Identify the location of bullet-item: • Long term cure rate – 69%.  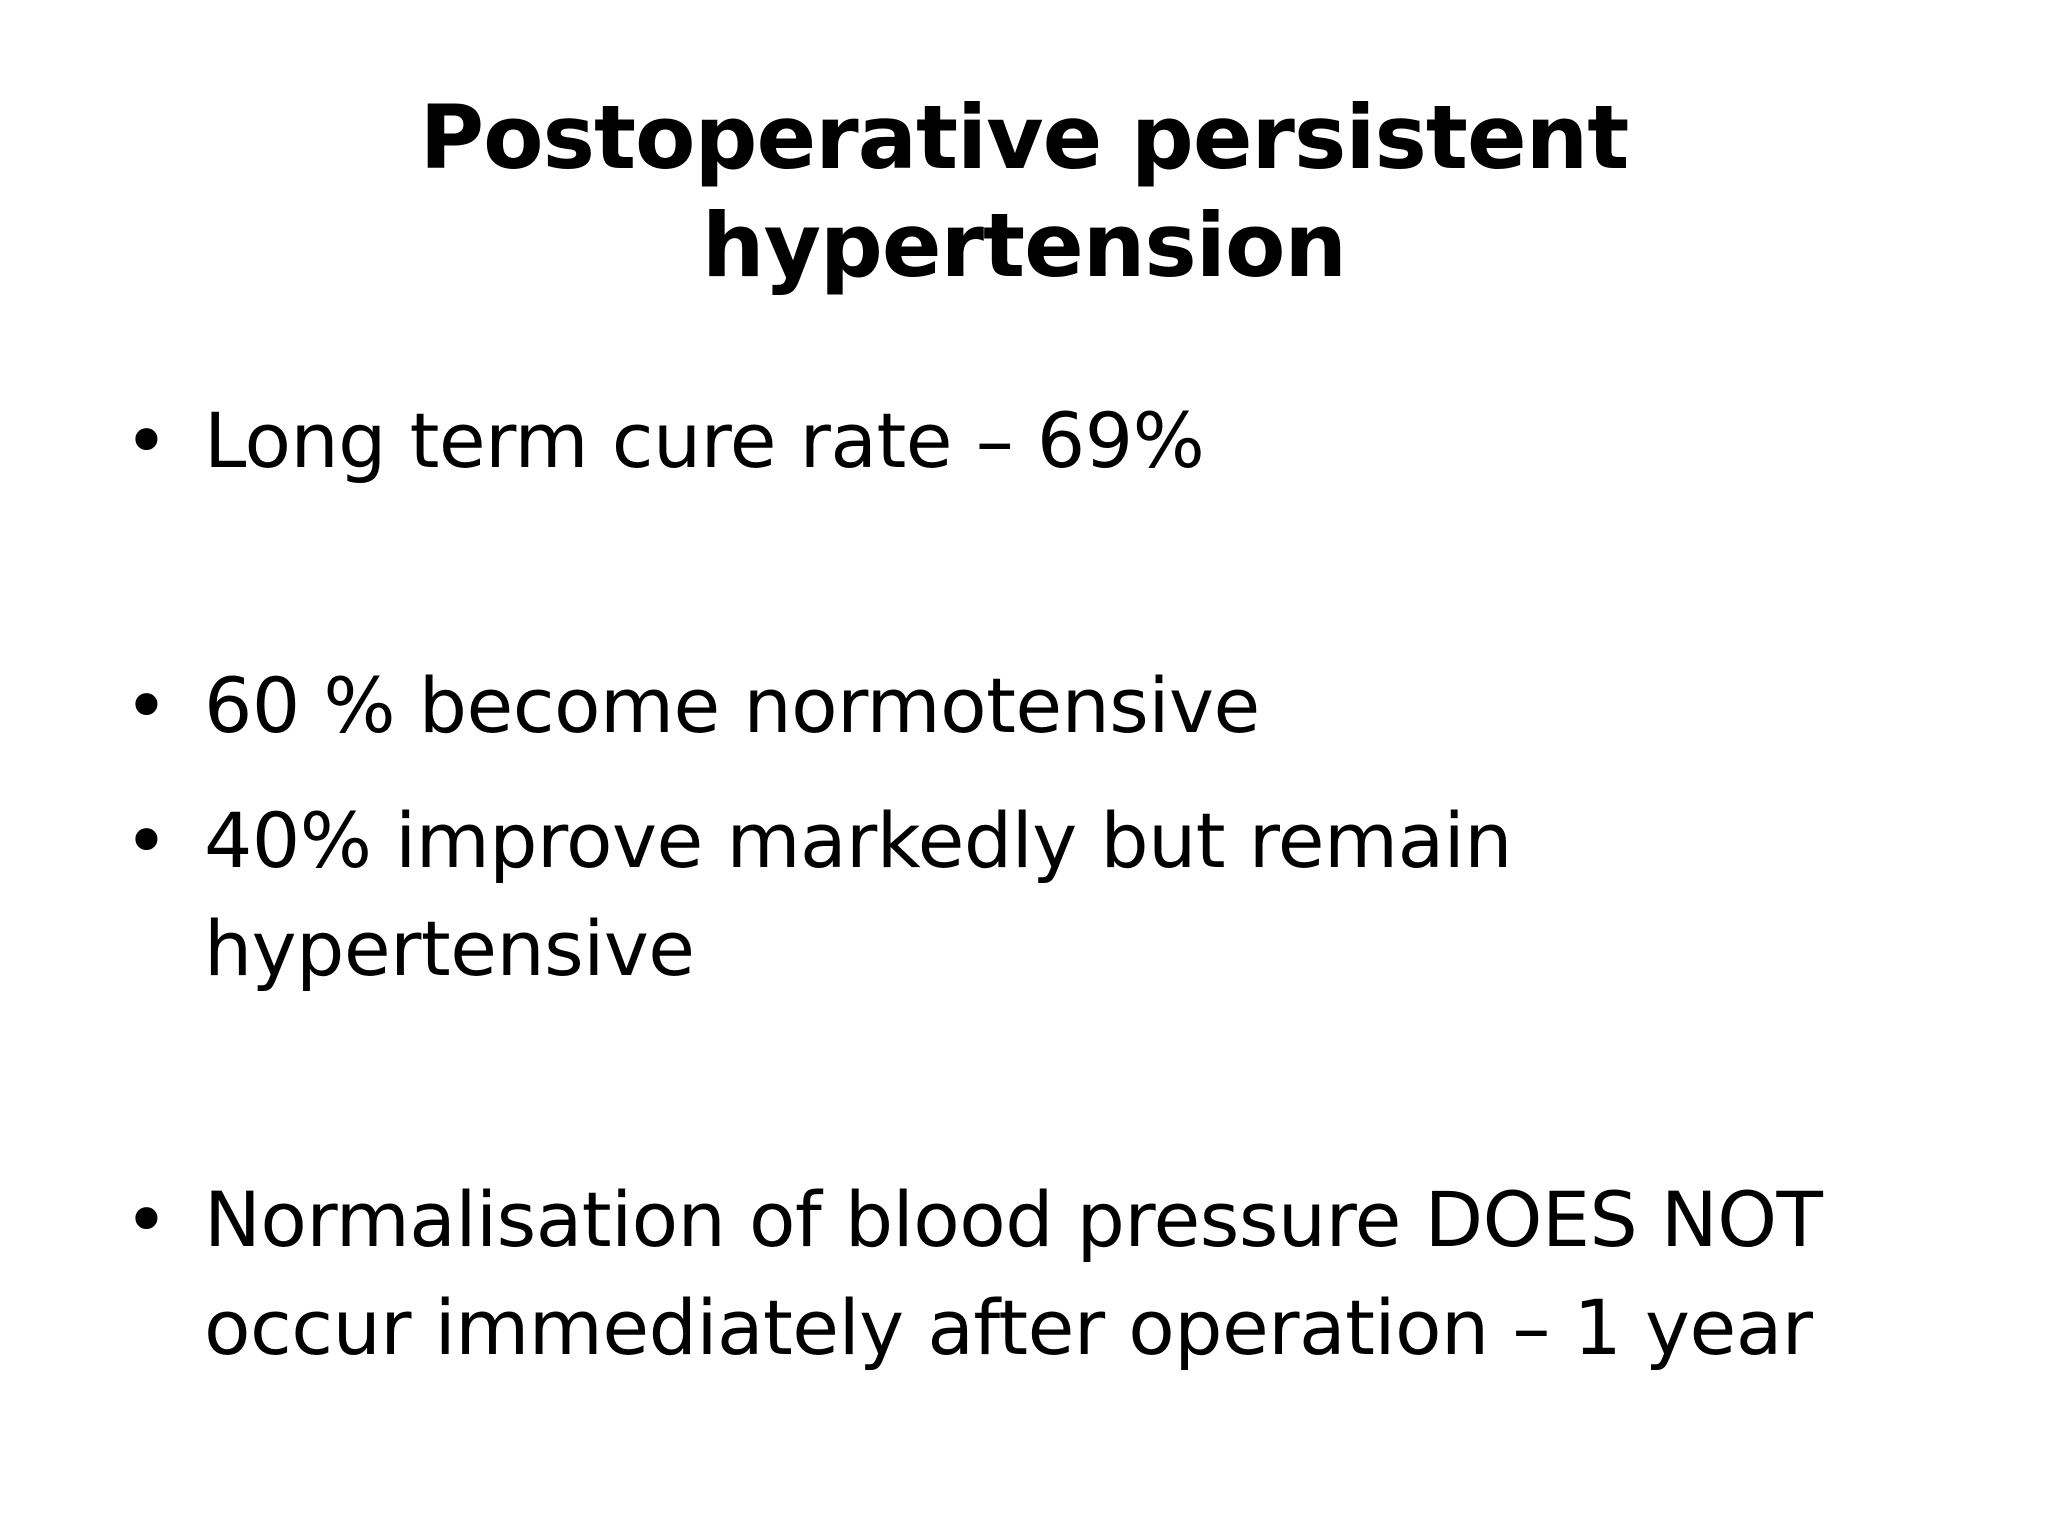
(1024, 441).